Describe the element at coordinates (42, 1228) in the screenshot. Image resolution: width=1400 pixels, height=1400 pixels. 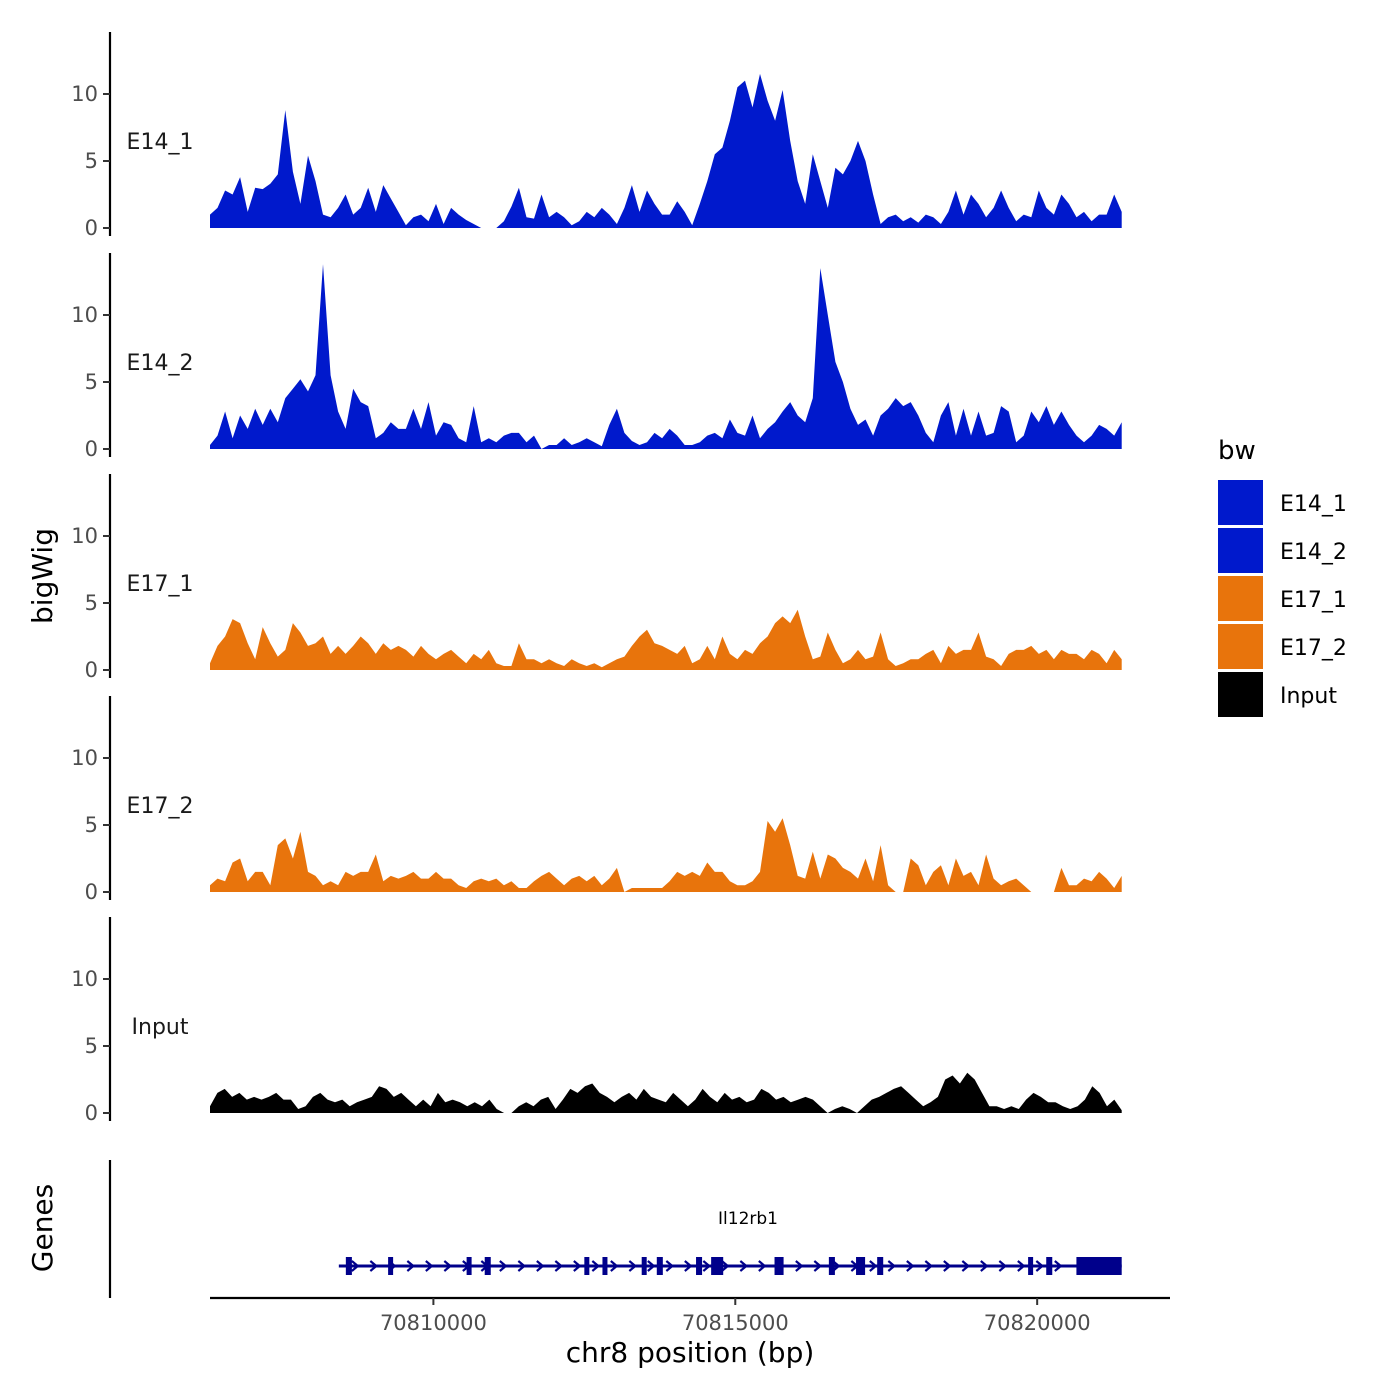
I see `genes-axis-title: Genes` at that location.